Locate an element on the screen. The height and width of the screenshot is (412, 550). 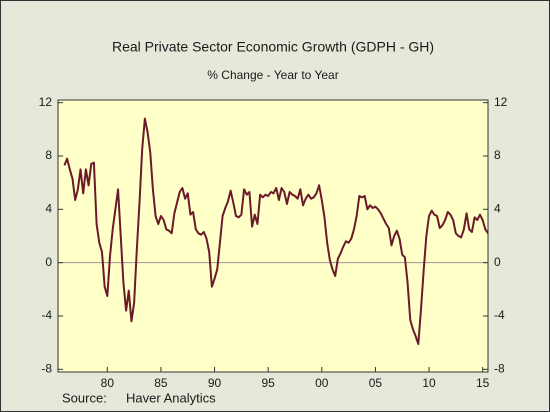
y-tick-label: -8 is located at coordinates (46, 369).